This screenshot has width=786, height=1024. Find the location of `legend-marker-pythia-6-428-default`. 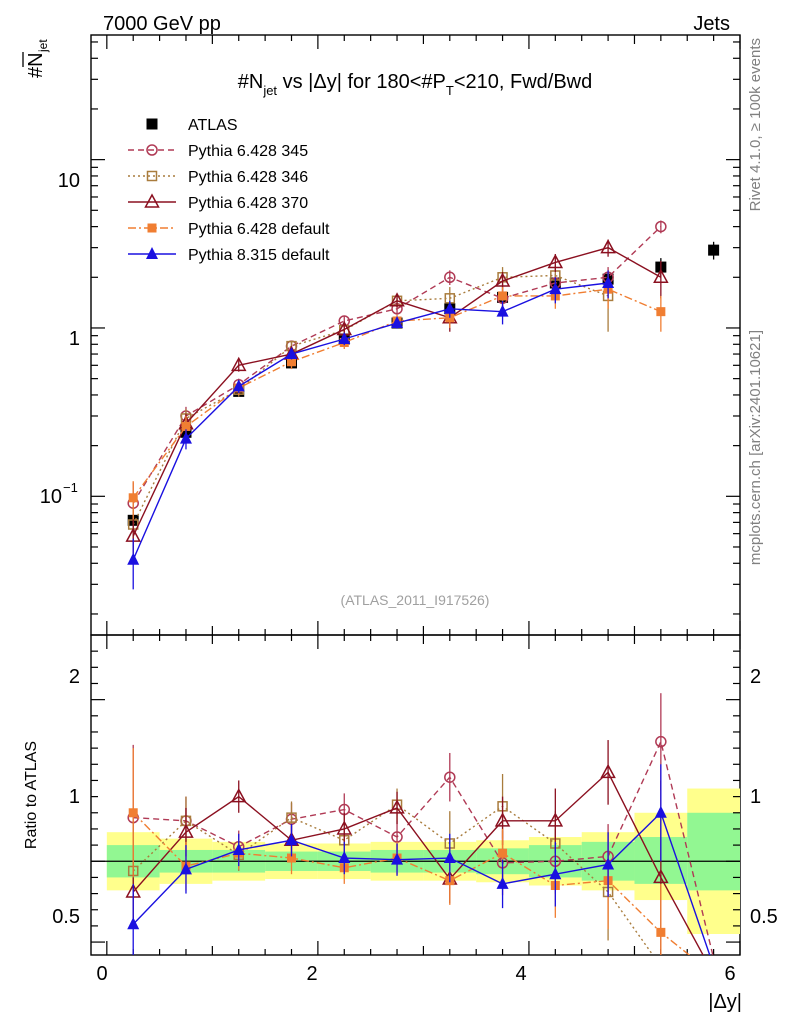

legend-marker-pythia-6-428-default is located at coordinates (152, 228).